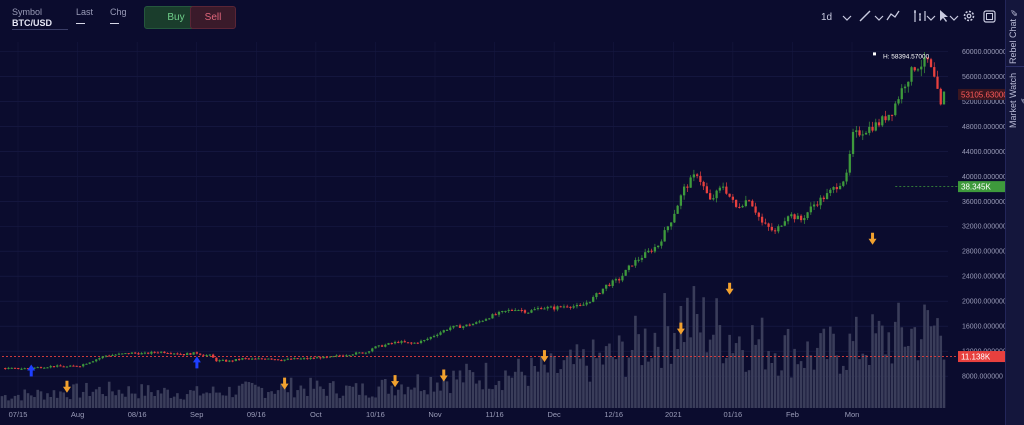 The width and height of the screenshot is (1024, 425). Describe the element at coordinates (989, 16) in the screenshot. I see `fullscreen-icon` at that location.